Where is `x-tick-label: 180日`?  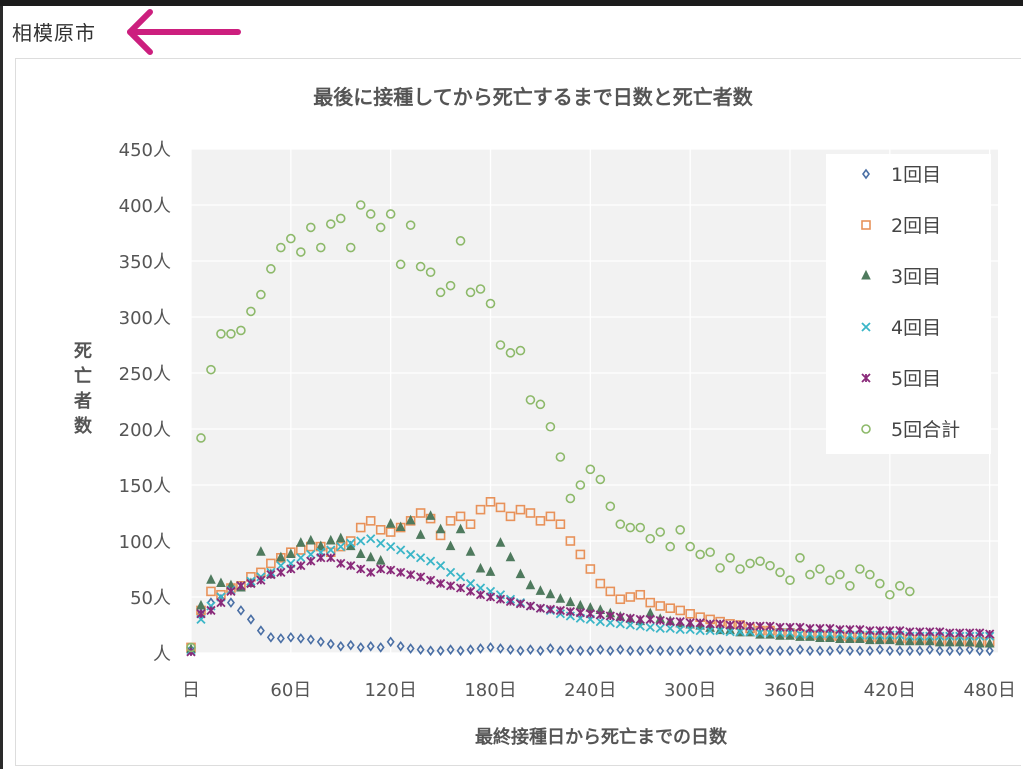
x-tick-label: 180日 is located at coordinates (490, 690).